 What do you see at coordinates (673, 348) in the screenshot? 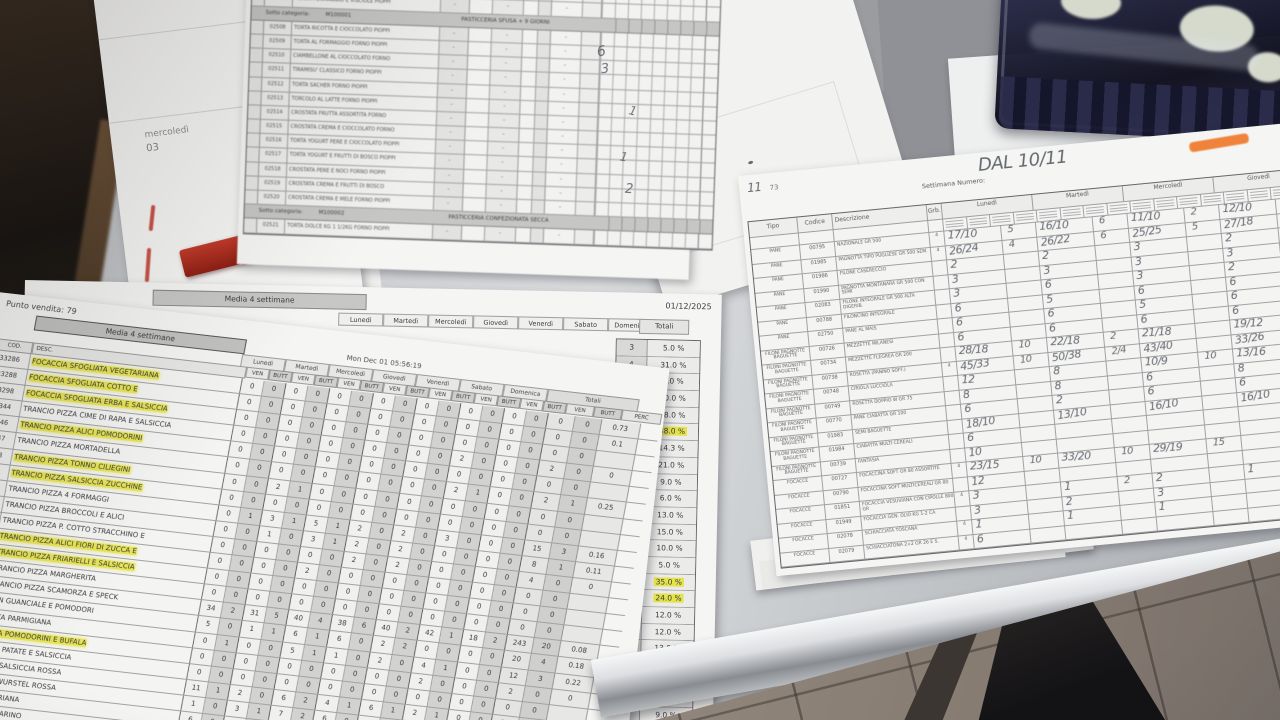
I see `perc-value-cell: 5.0 %` at bounding box center [673, 348].